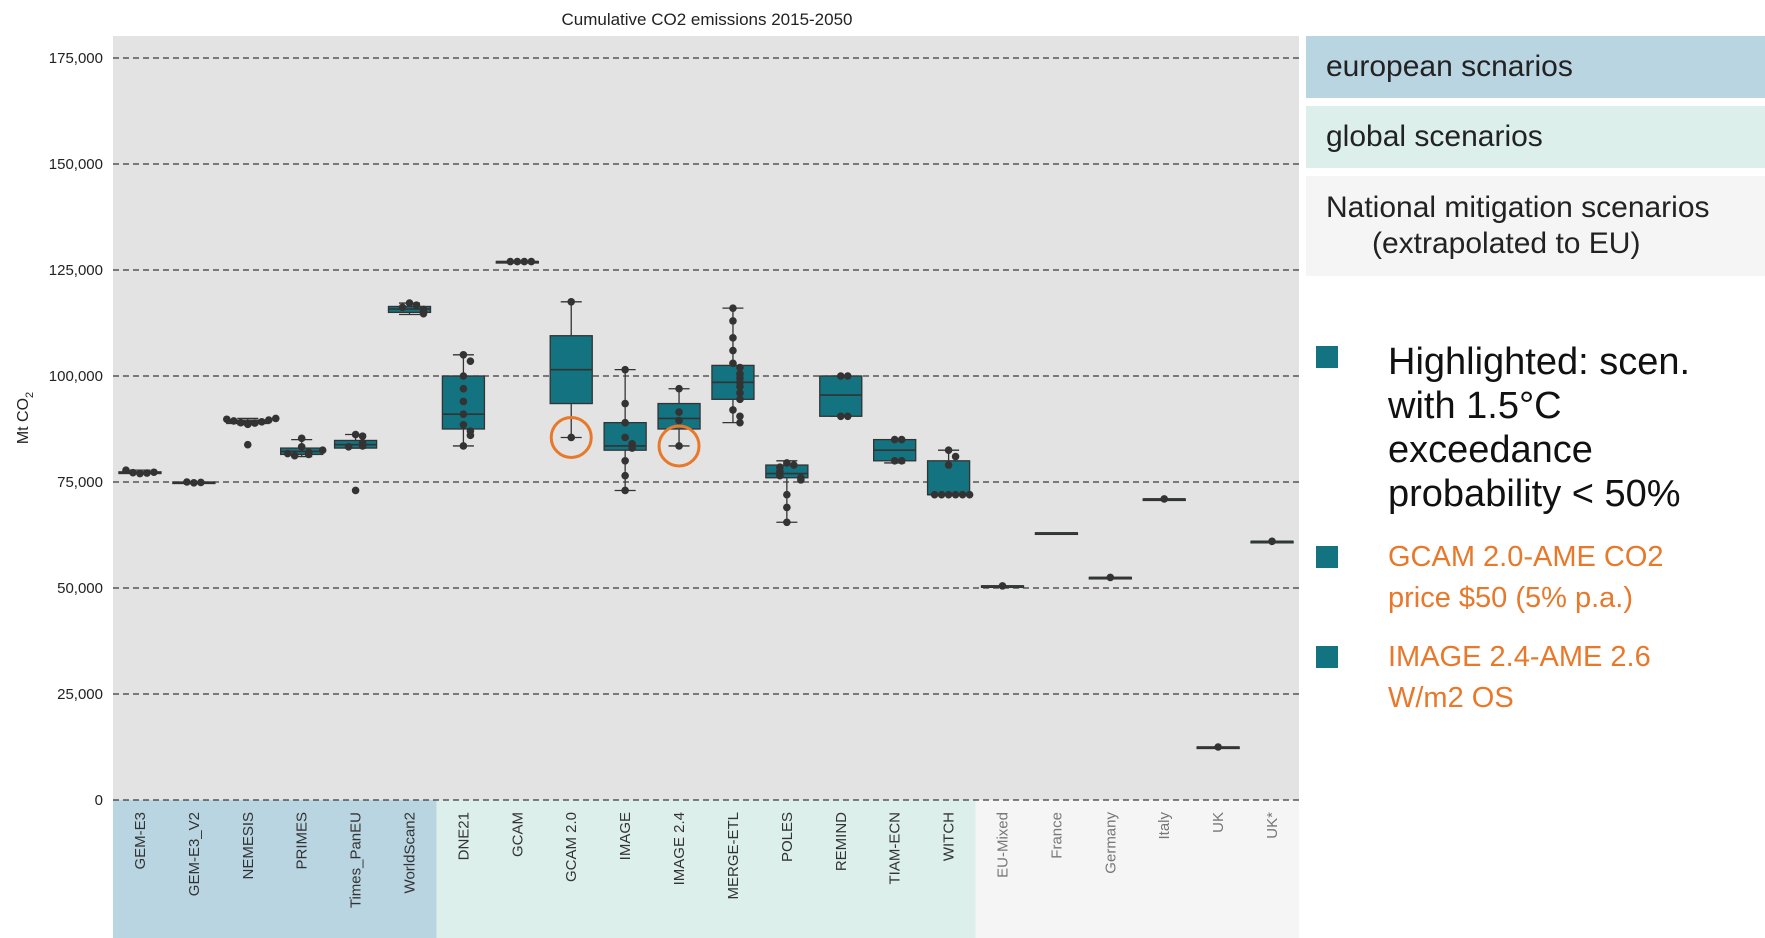 This screenshot has width=1765, height=938. Describe the element at coordinates (950, 472) in the screenshot. I see `box-witch` at that location.